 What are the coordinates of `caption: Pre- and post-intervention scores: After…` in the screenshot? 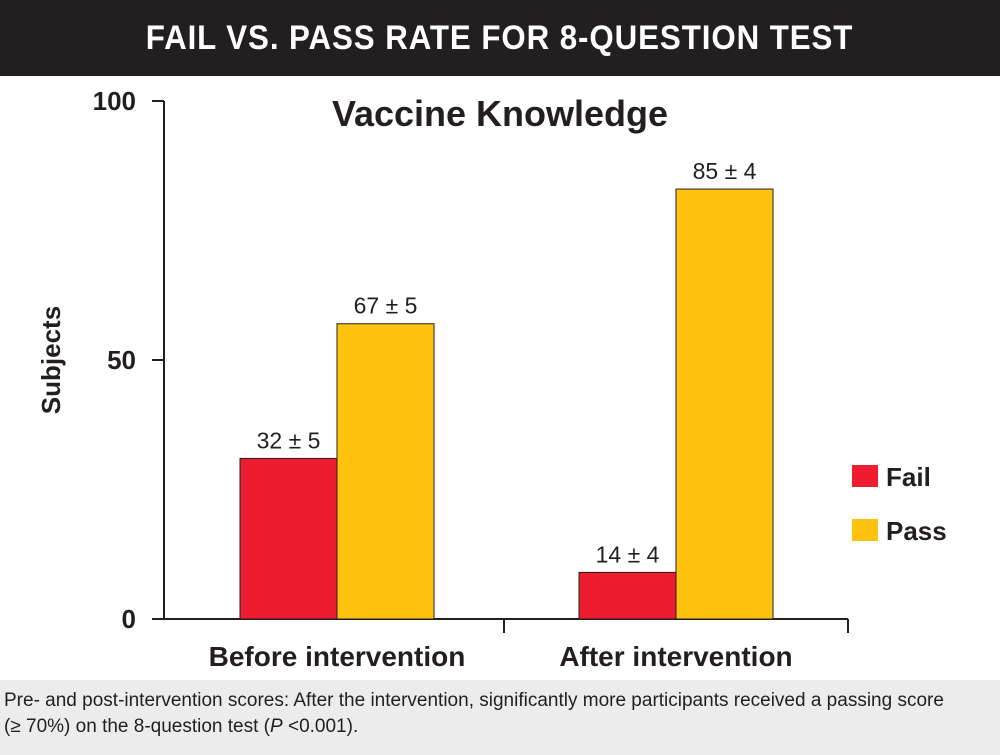 It's located at (500, 717).